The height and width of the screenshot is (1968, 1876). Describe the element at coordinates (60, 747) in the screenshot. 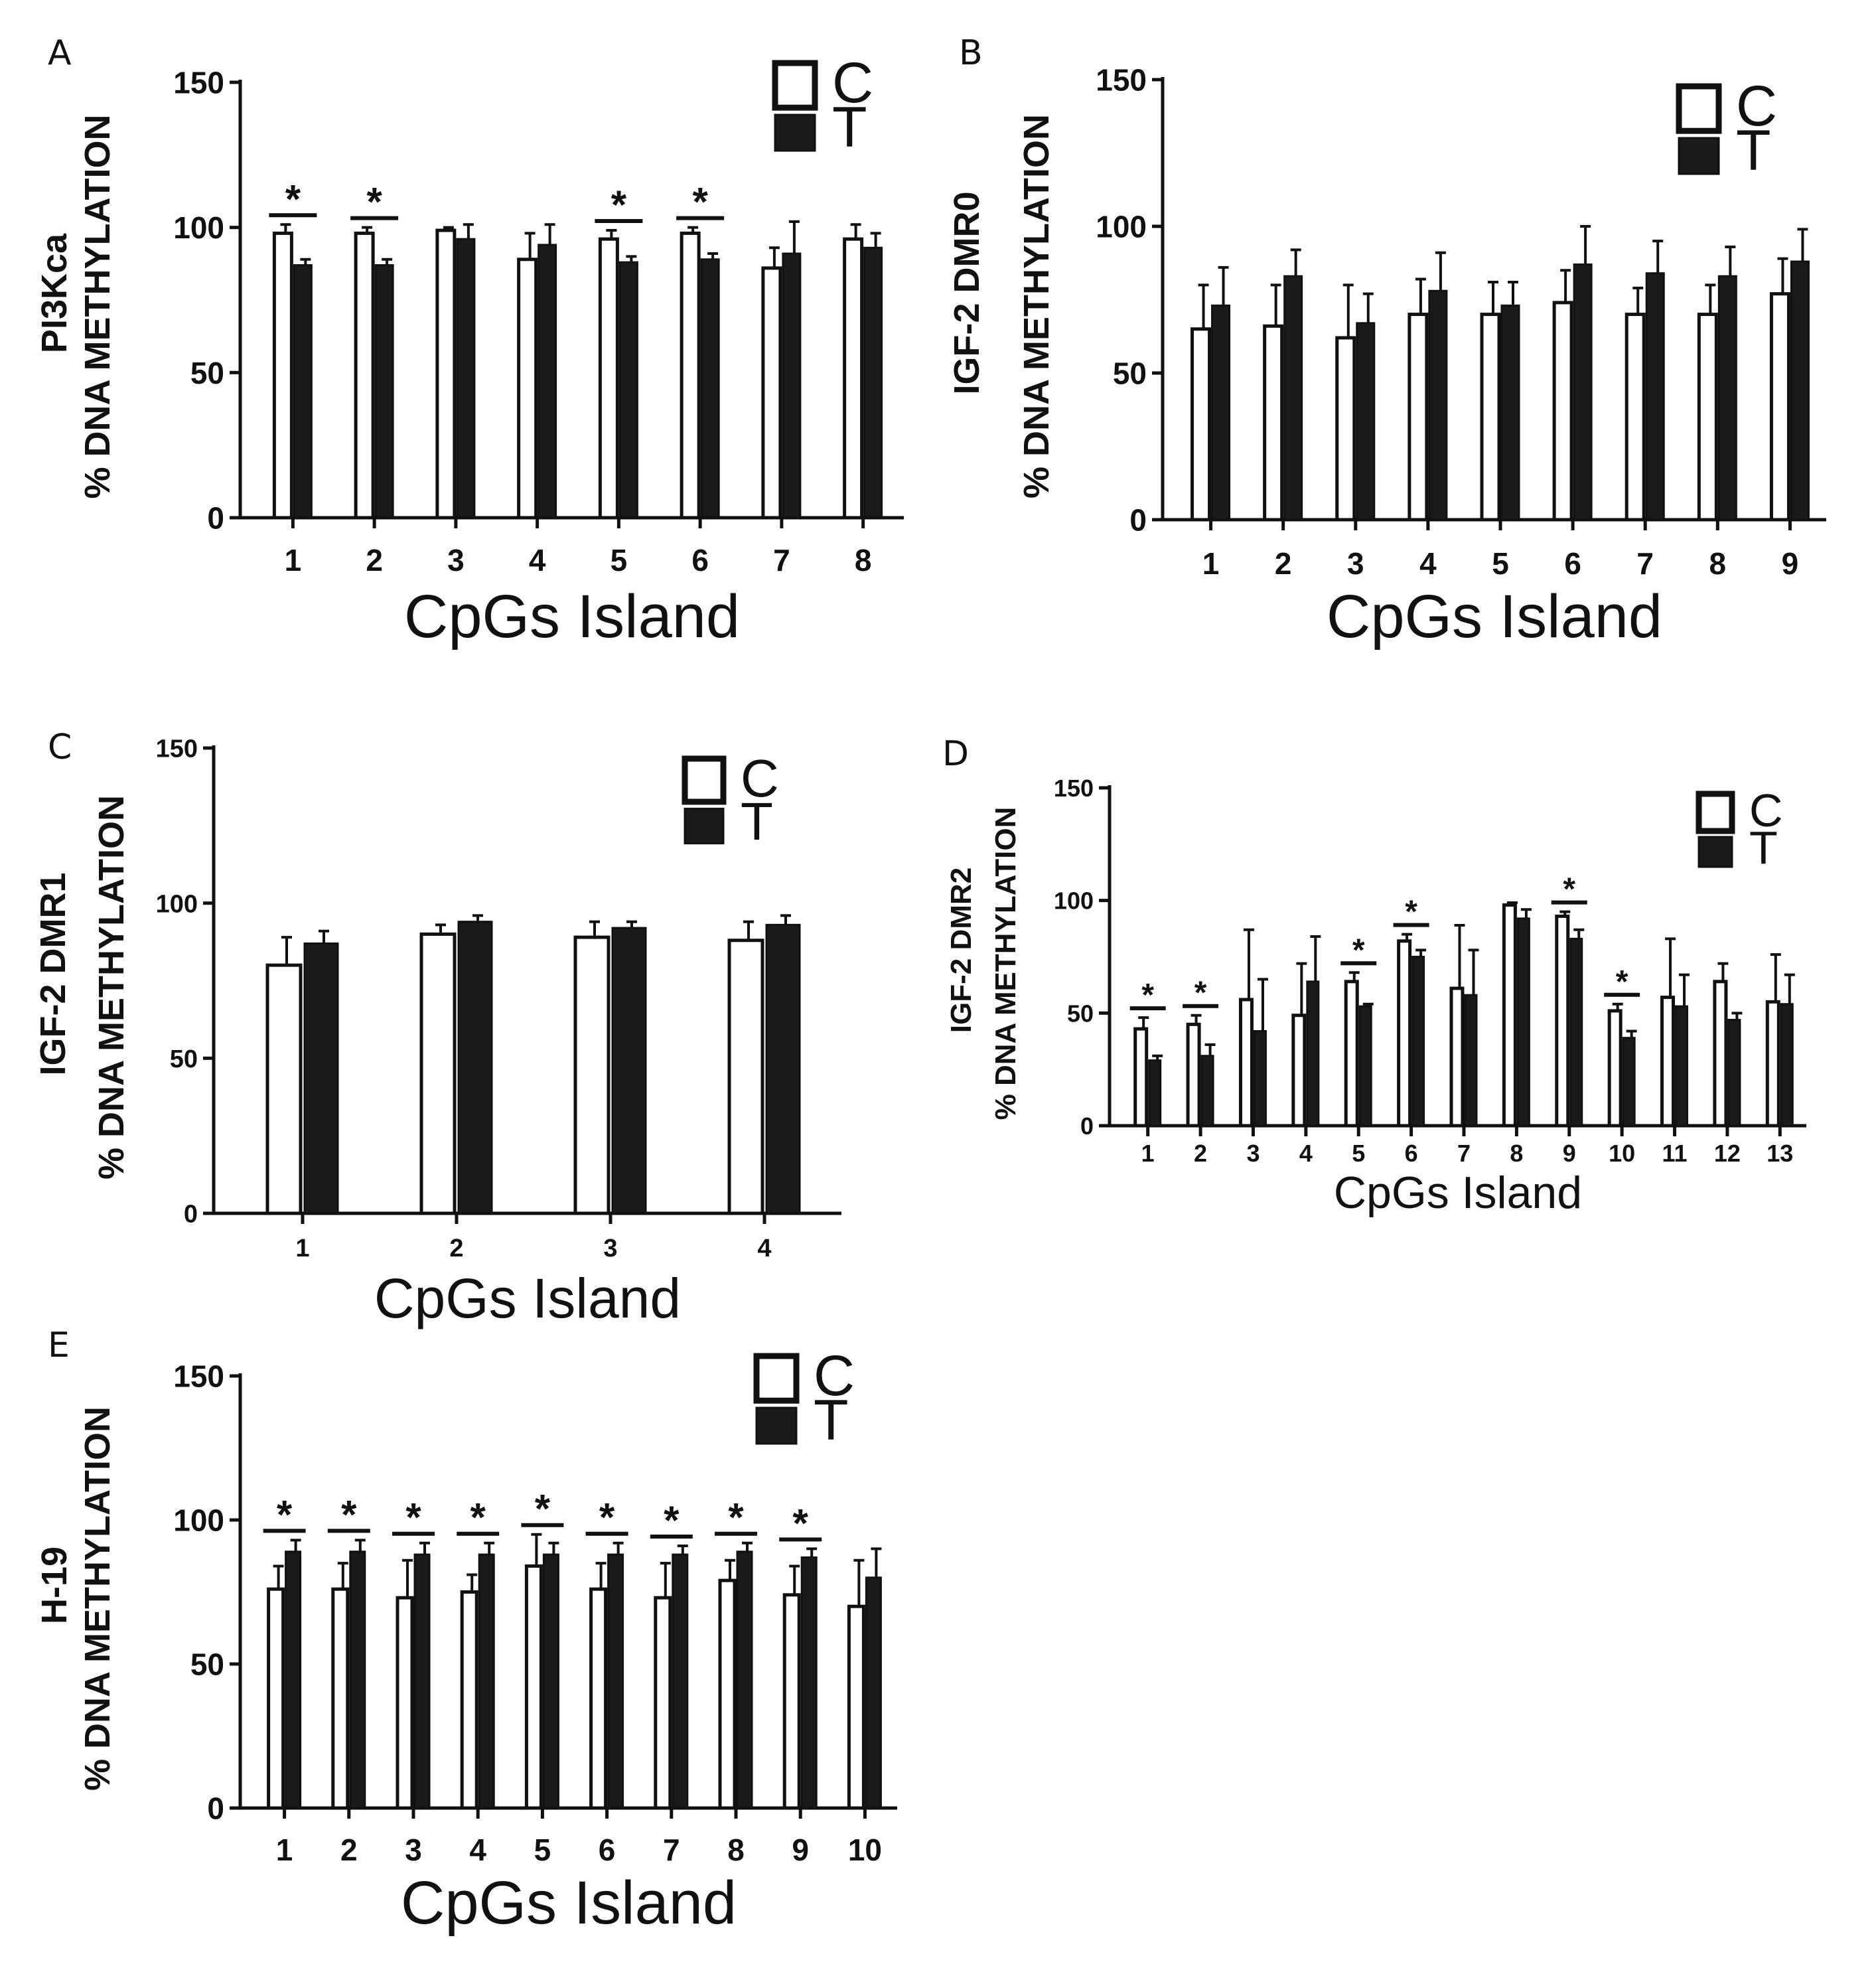

I see `panel-letter: C` at that location.